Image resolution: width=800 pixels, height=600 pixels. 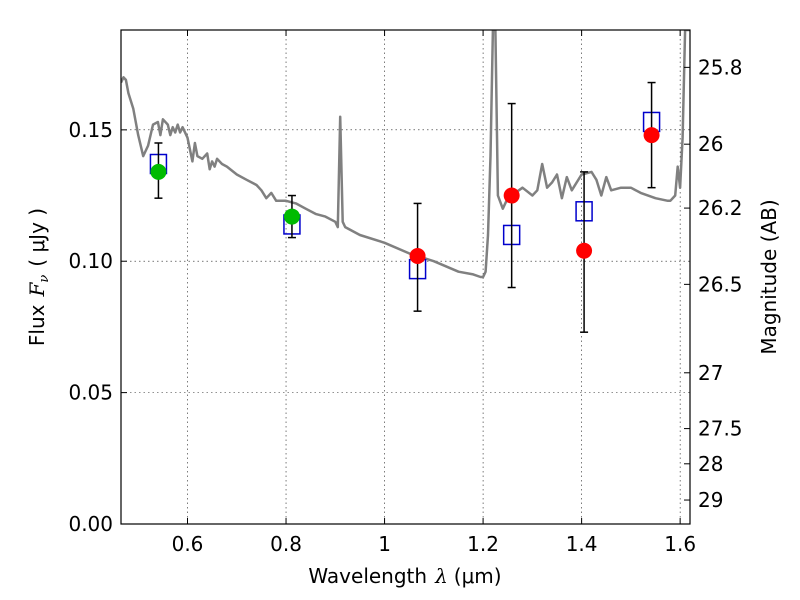 What do you see at coordinates (720, 429) in the screenshot?
I see `mag-tick-label: 27.5` at bounding box center [720, 429].